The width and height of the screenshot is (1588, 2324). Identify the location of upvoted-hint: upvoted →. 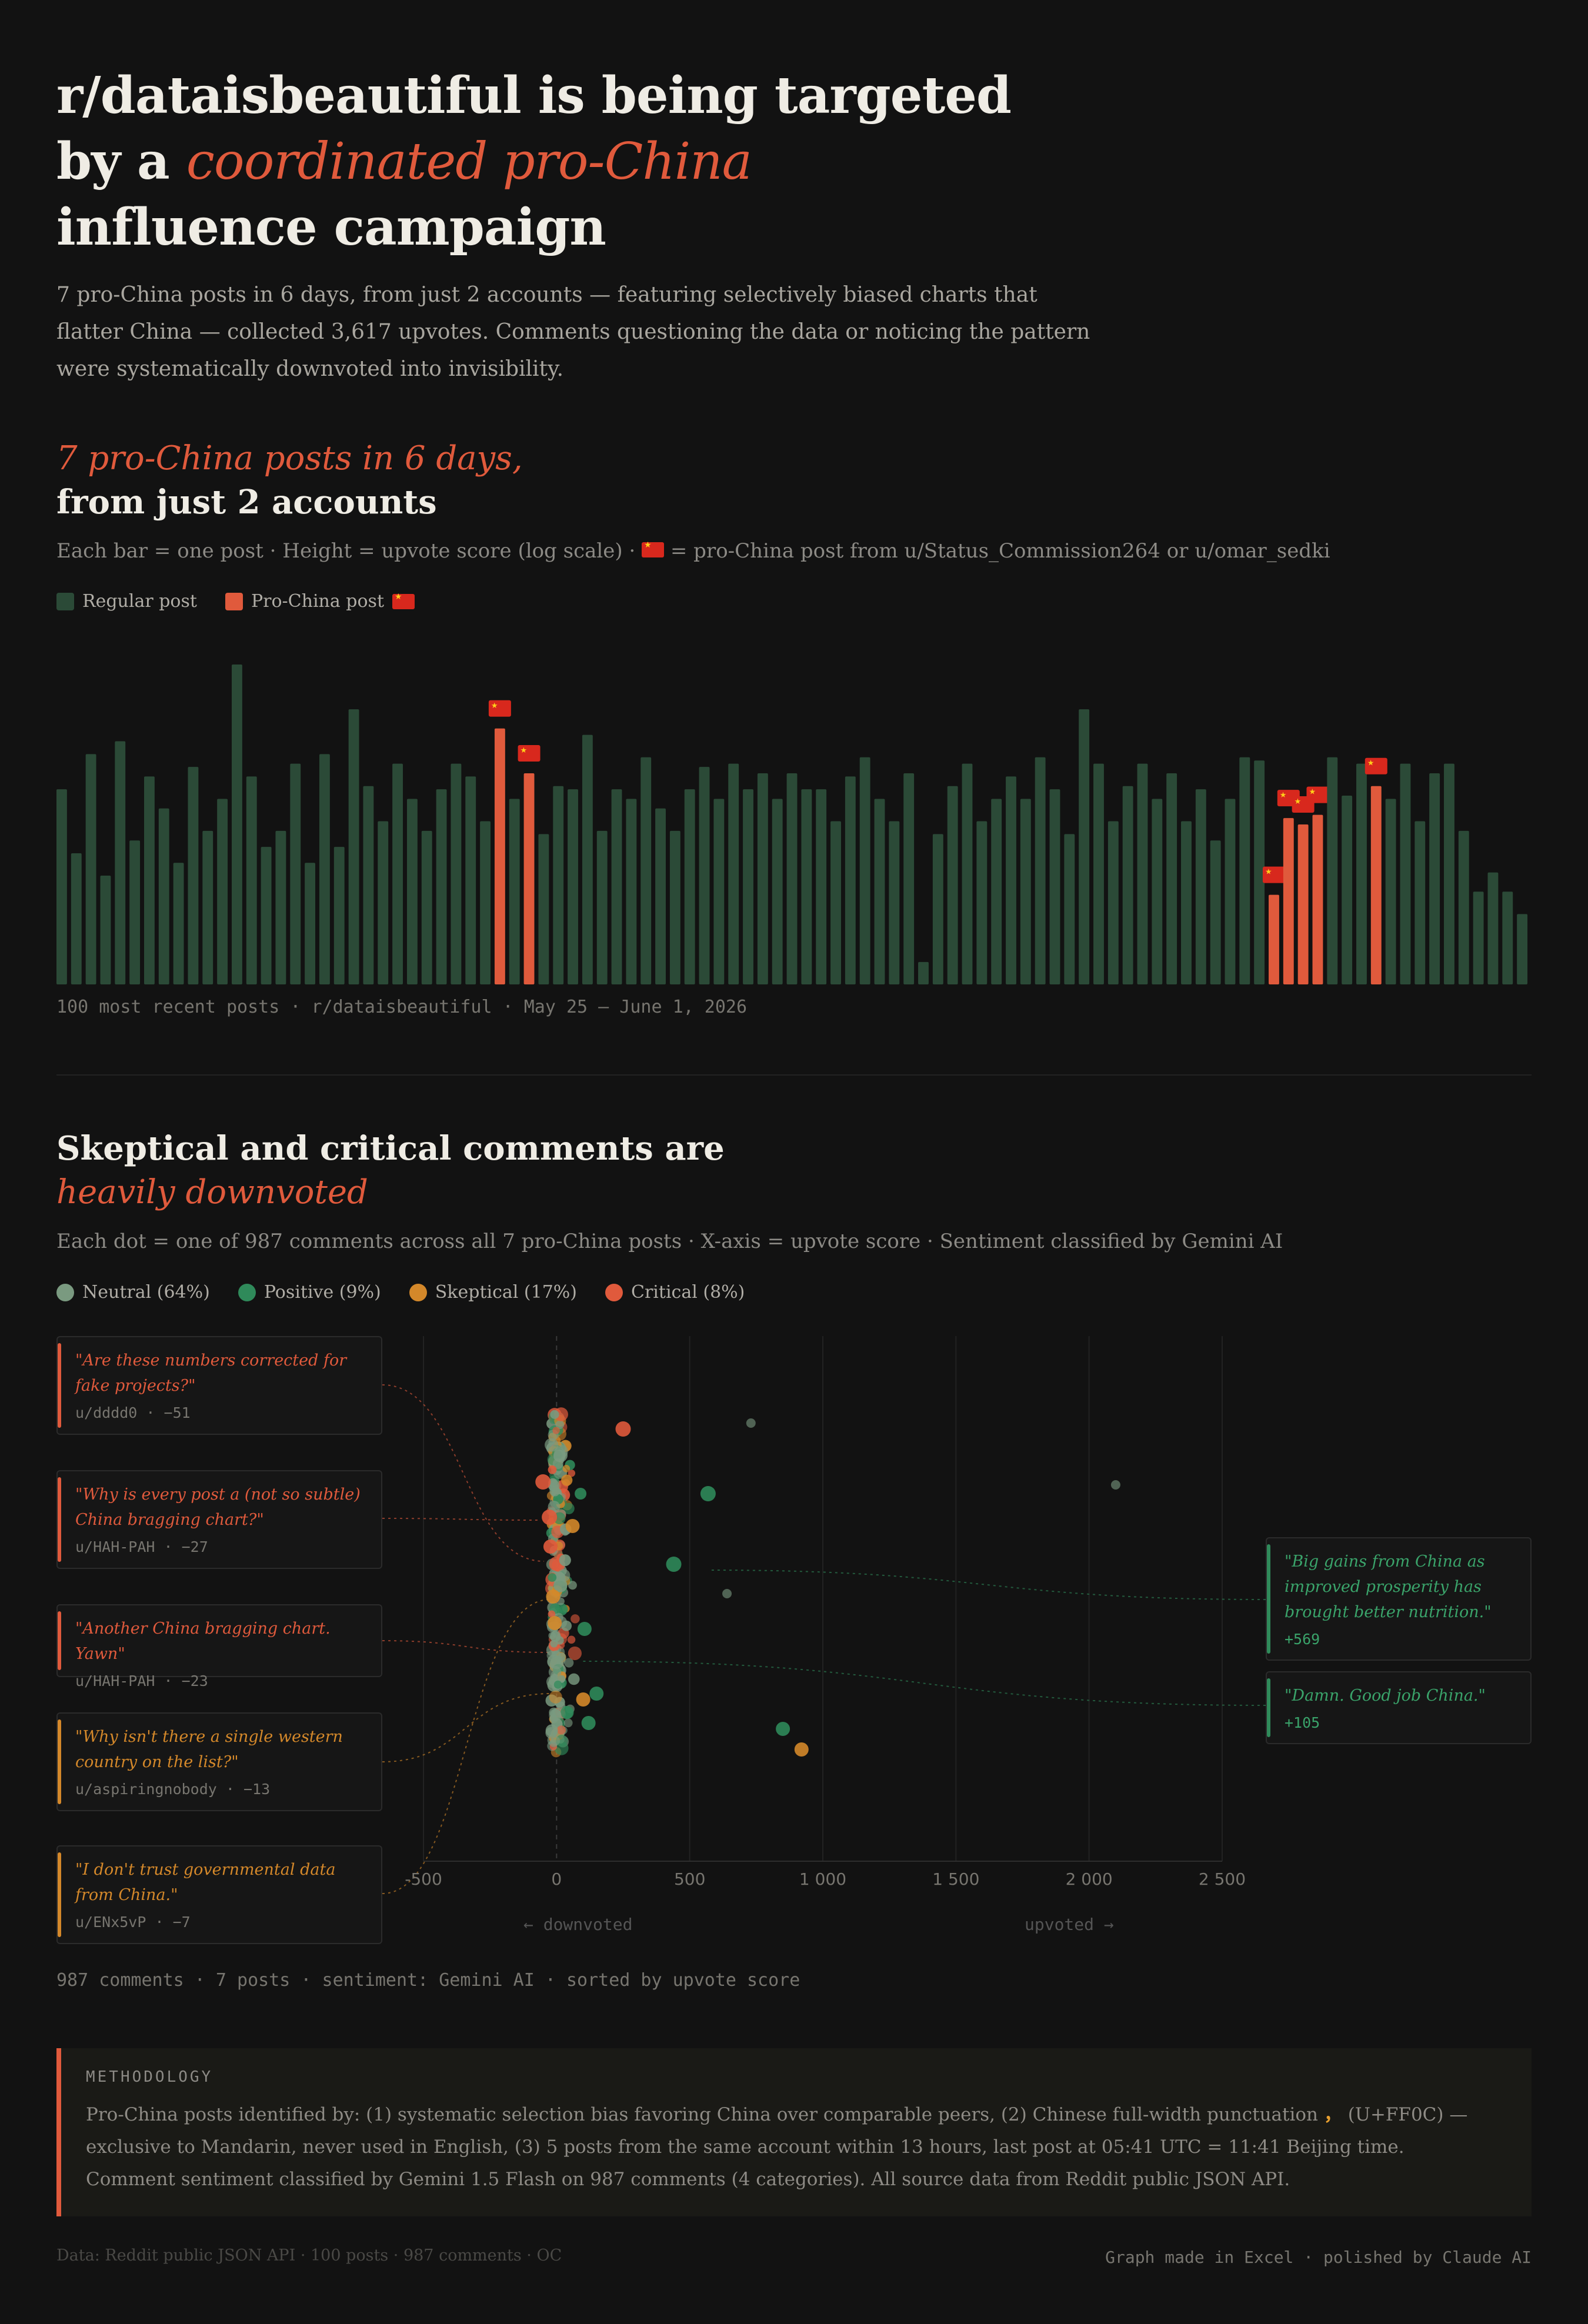
(1069, 1924).